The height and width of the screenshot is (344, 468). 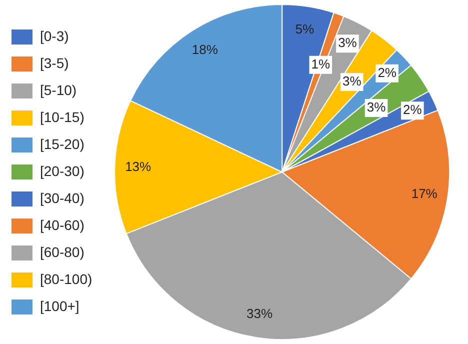 What do you see at coordinates (58, 90) in the screenshot?
I see `legend-label: [5-10)` at bounding box center [58, 90].